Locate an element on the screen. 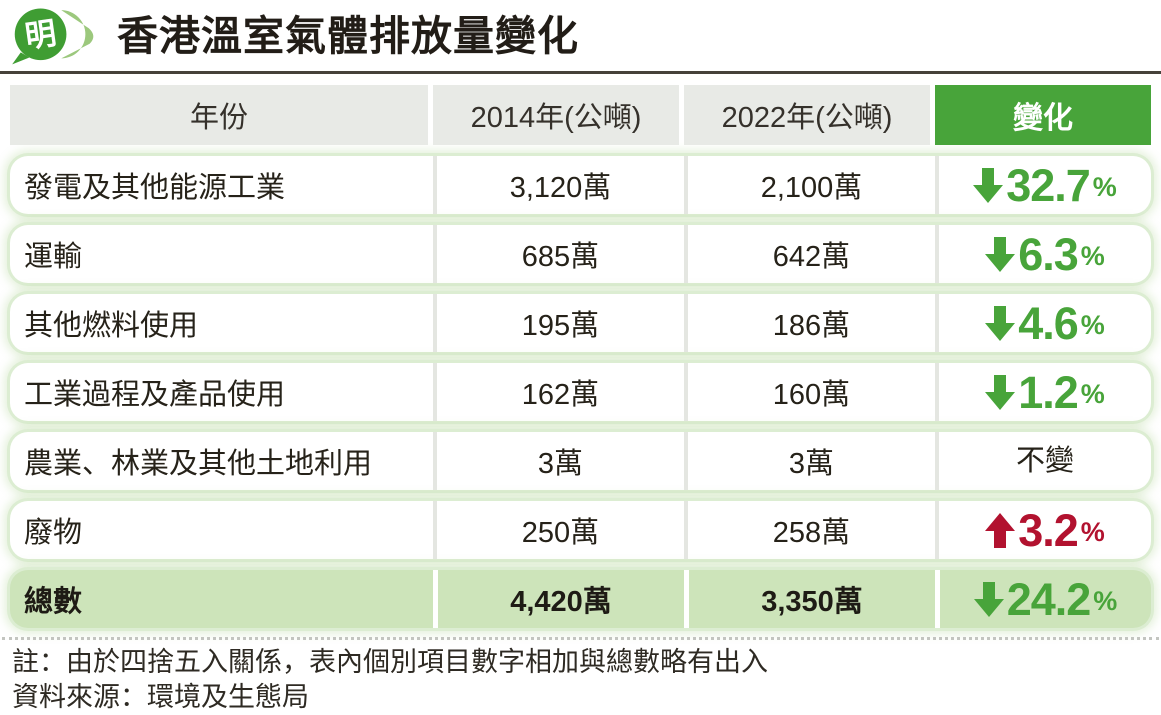 The image size is (1161, 715). table-row: 工業過程及產品使用 162萬 160萬 1.2 % is located at coordinates (580, 392).